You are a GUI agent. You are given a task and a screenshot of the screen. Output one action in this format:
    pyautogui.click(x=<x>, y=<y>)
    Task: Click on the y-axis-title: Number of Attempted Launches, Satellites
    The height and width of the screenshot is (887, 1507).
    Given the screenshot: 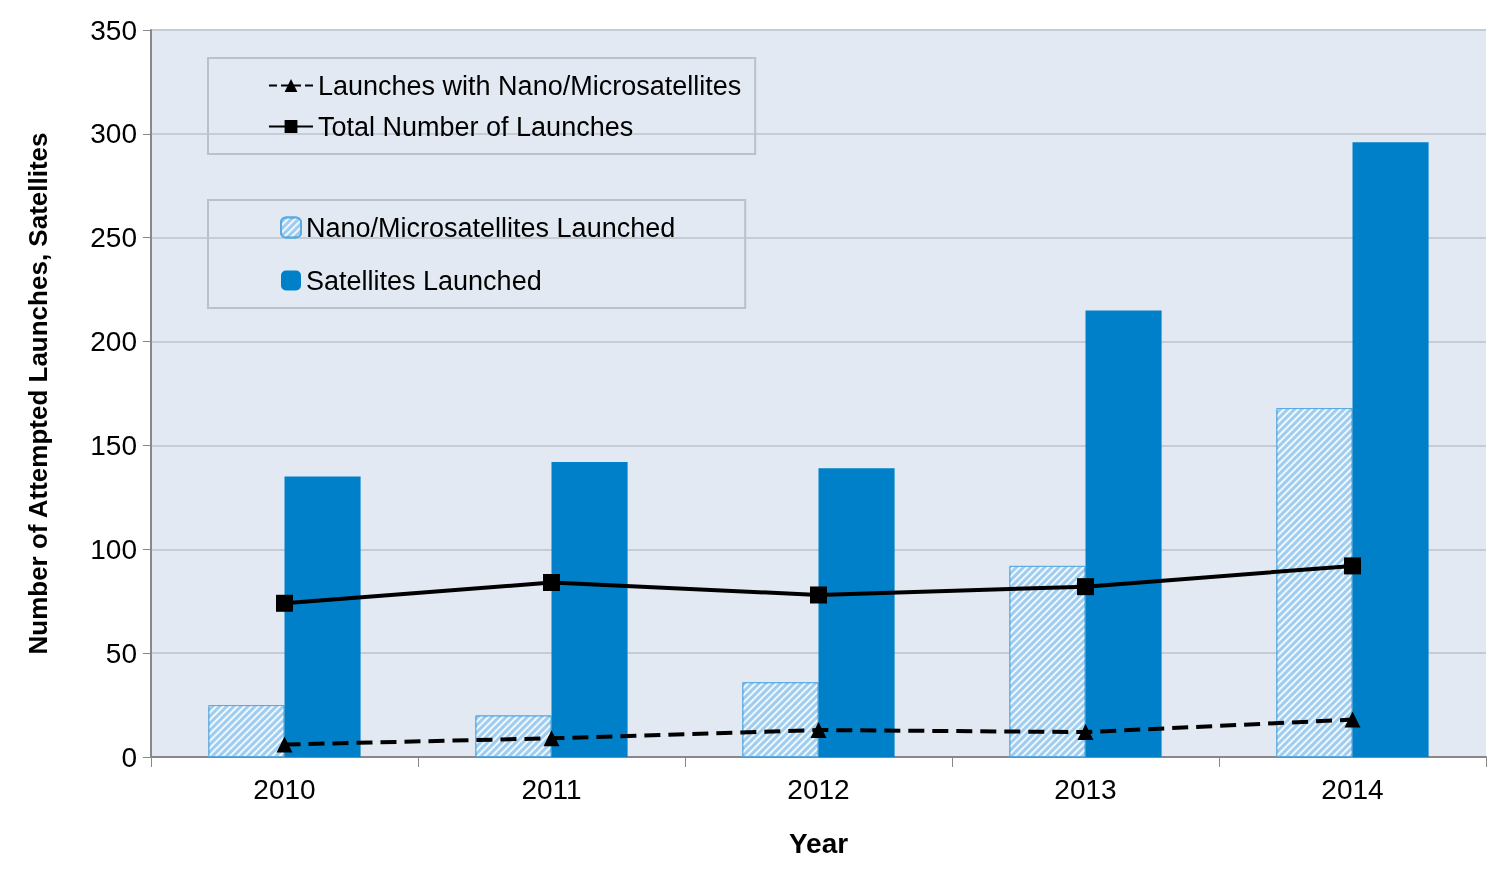 What is the action you would take?
    pyautogui.click(x=38, y=393)
    